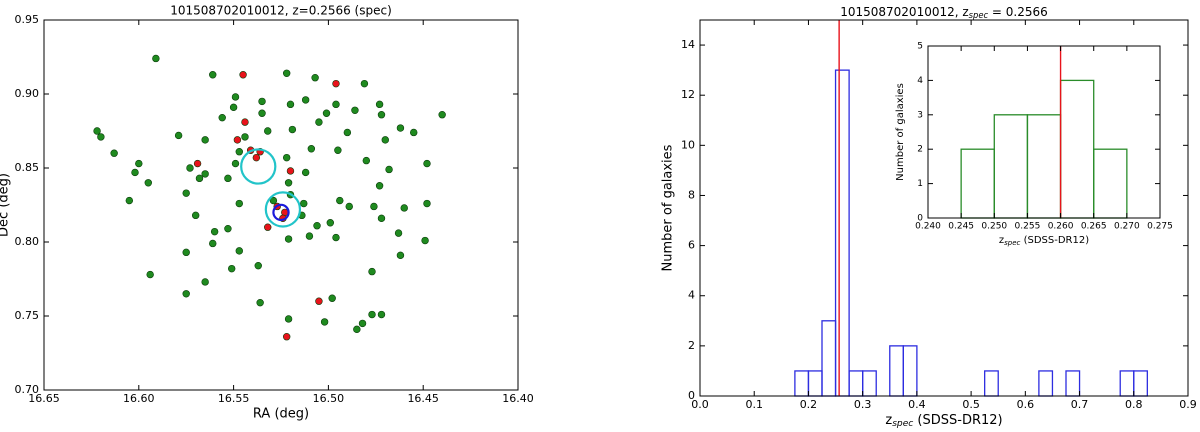  I want to click on x-tick-label: 0.260, so click(1061, 227).